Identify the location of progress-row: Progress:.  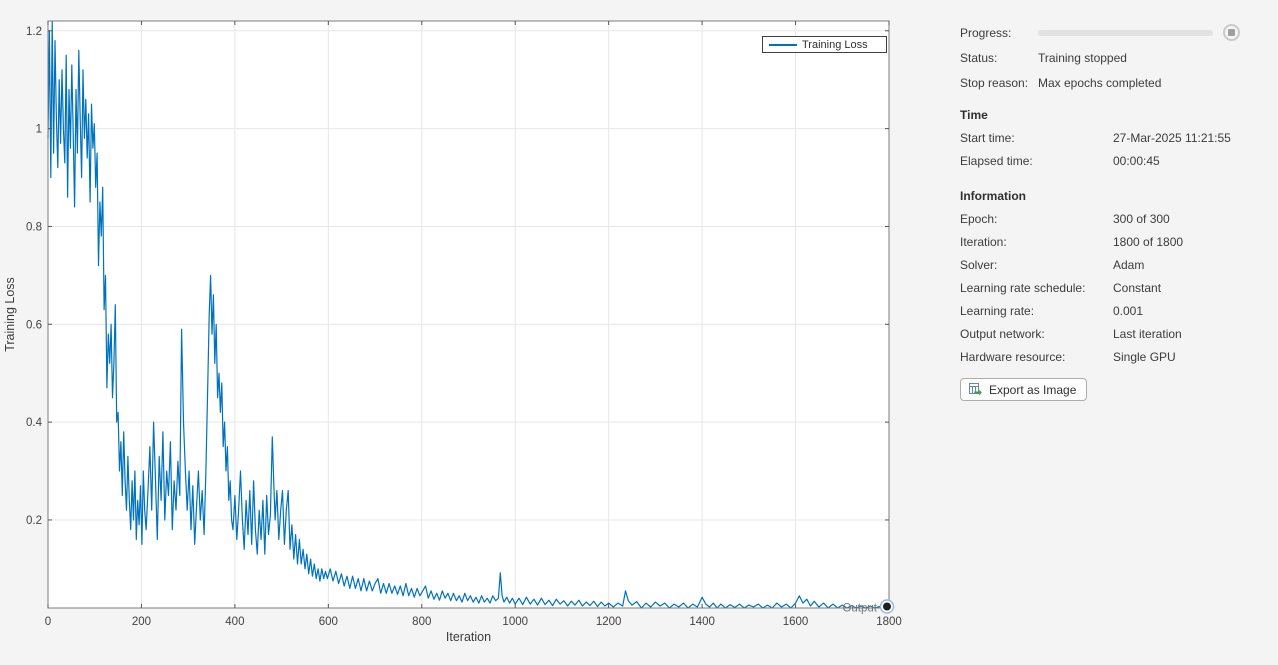
(1119, 32).